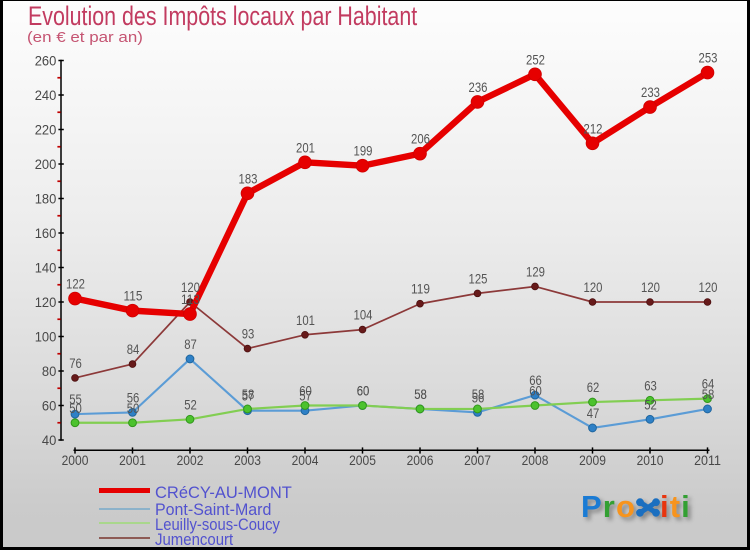  I want to click on svg-text: 55, so click(75, 399).